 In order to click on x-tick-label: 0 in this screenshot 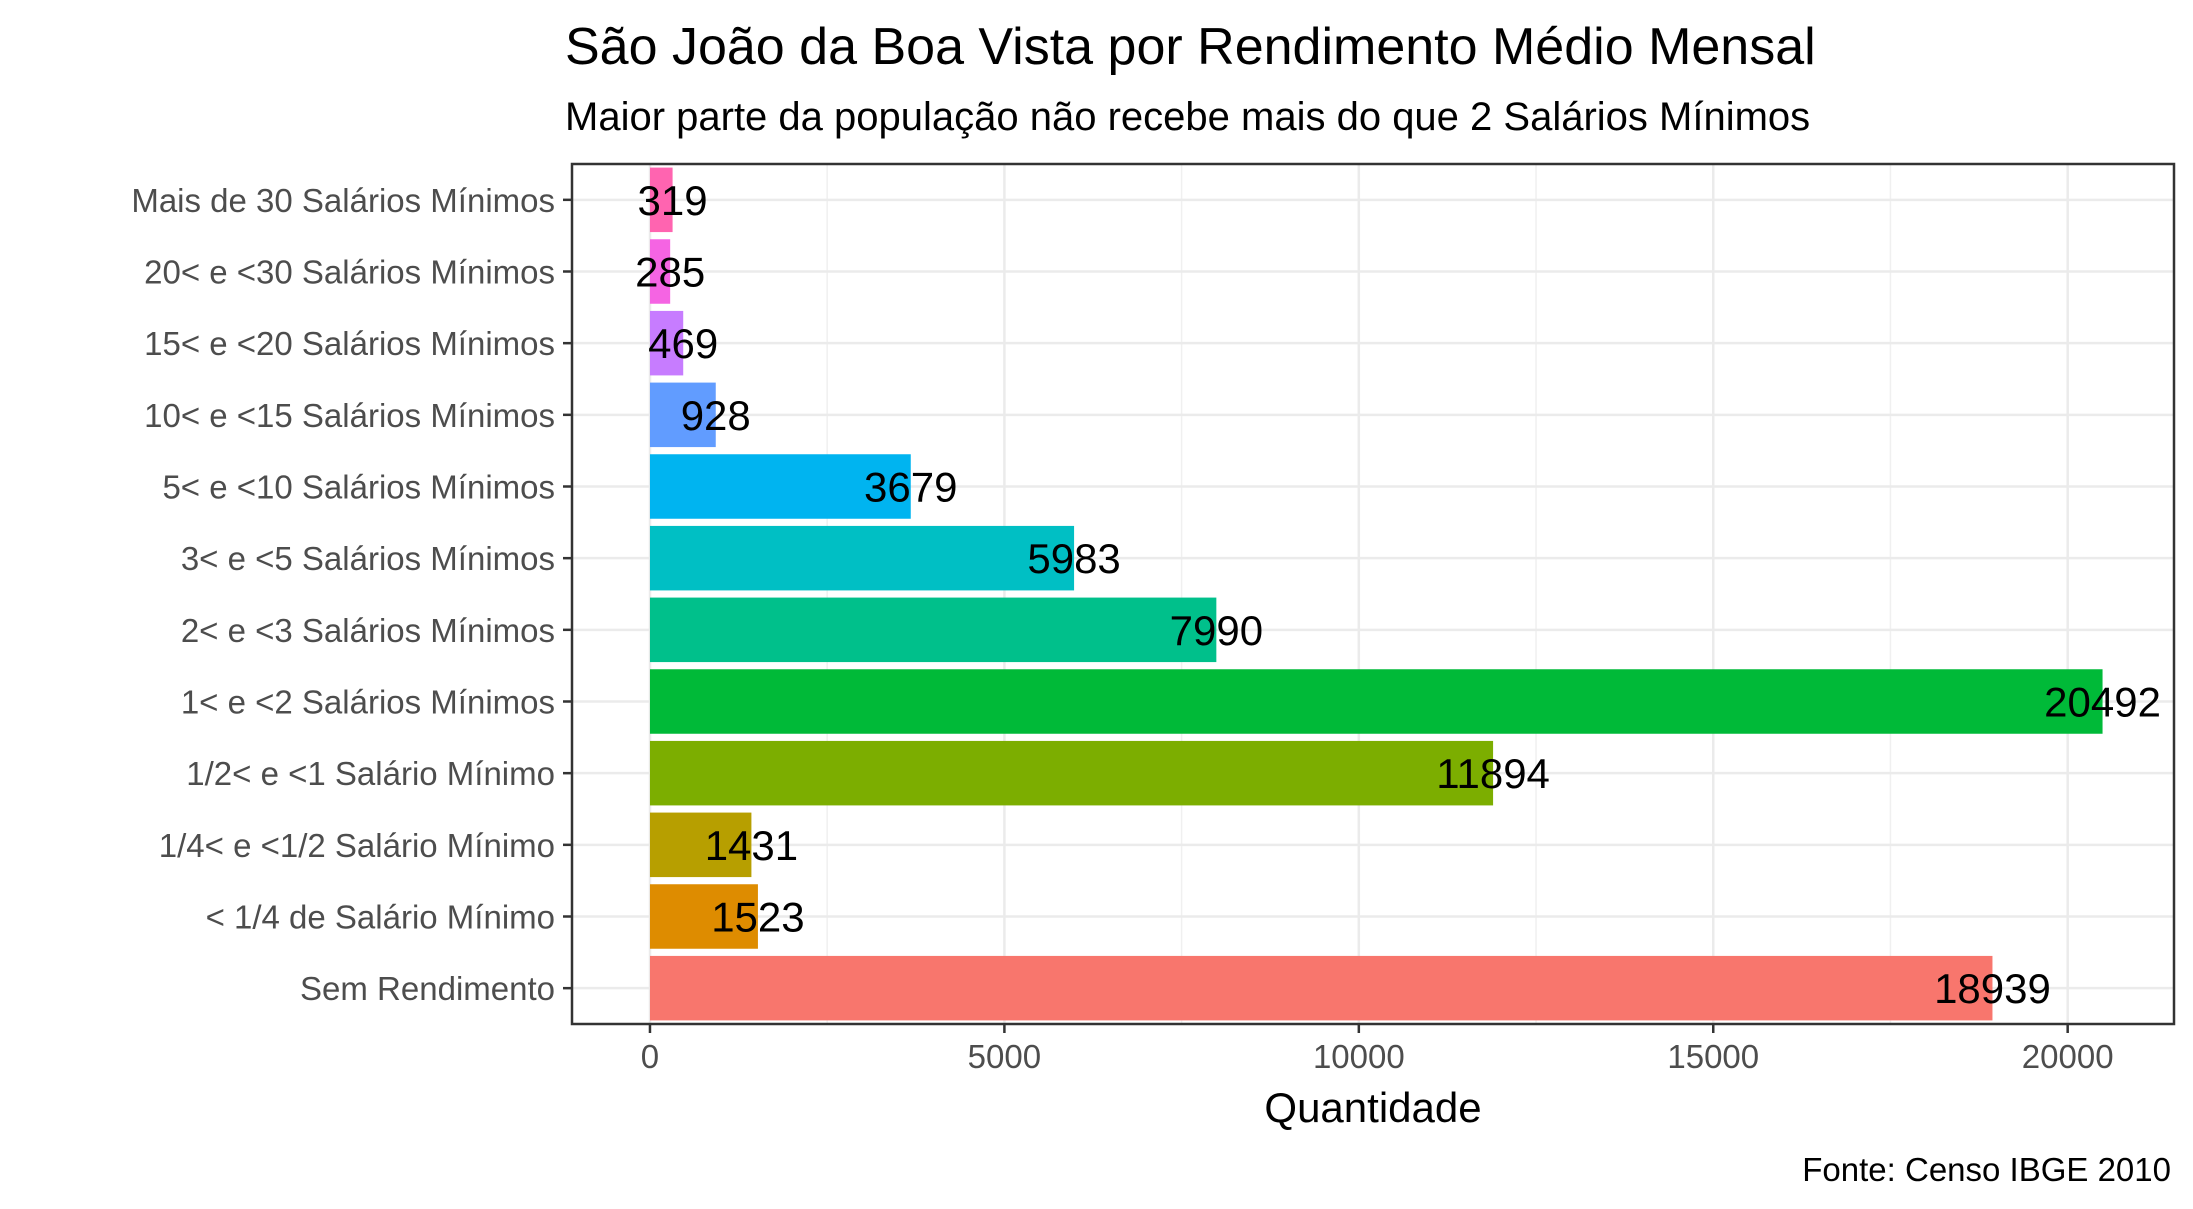, I will do `click(650, 1056)`.